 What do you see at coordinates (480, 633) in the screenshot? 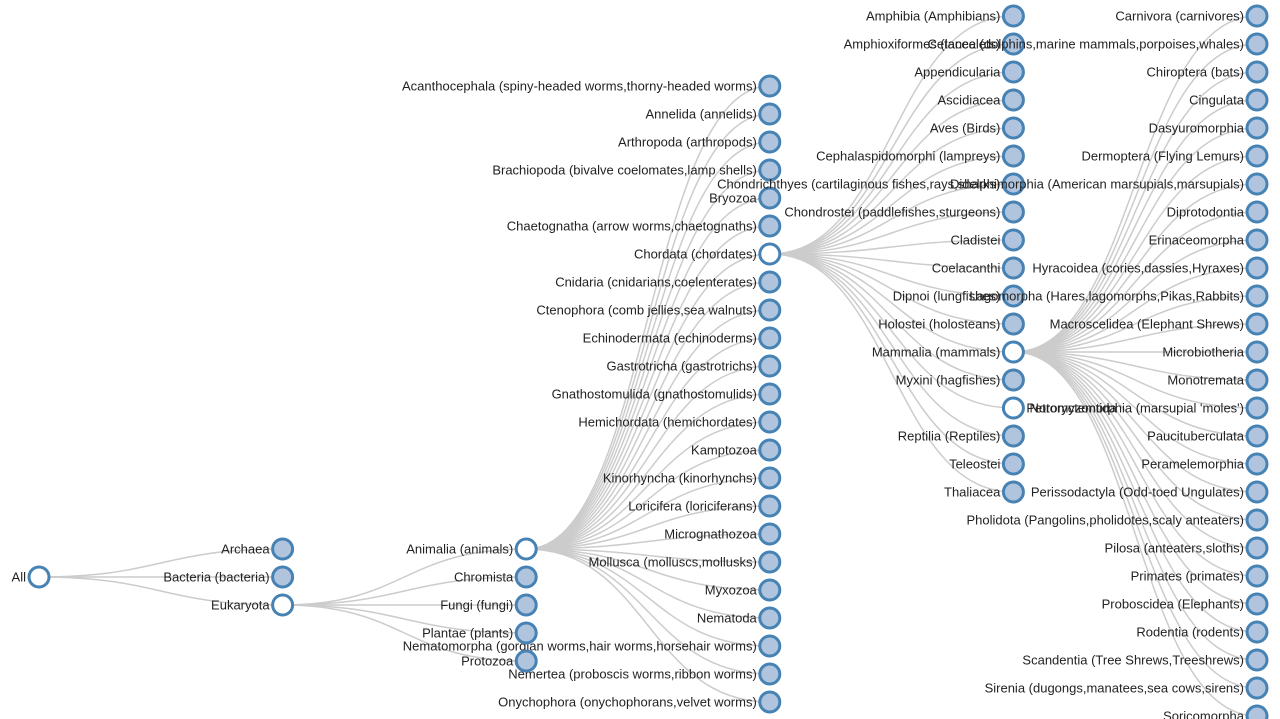
I see `tree-node: Plantae (plants)` at bounding box center [480, 633].